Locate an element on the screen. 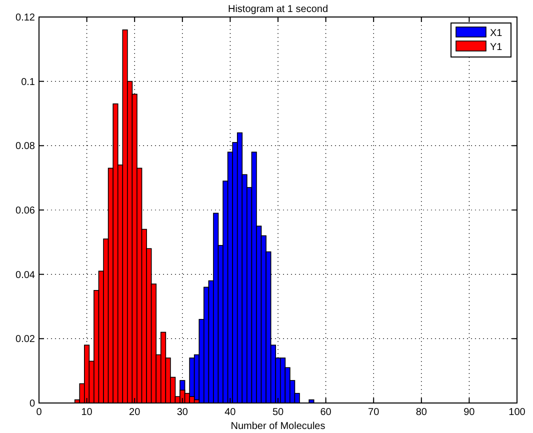  y-tick-label: 0.06 is located at coordinates (26, 211).